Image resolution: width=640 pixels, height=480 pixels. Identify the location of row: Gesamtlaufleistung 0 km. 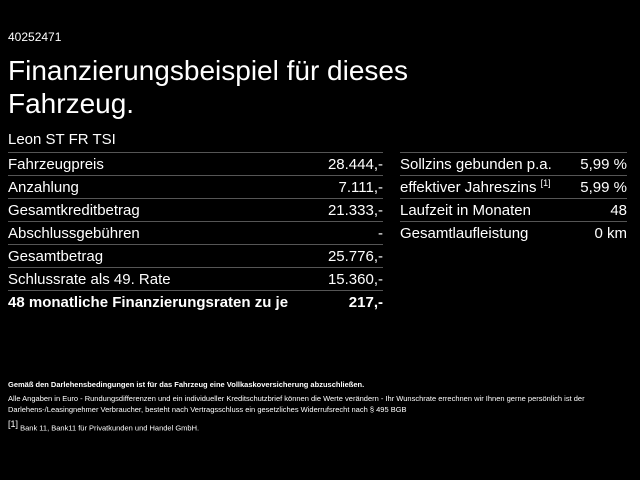
(513, 232).